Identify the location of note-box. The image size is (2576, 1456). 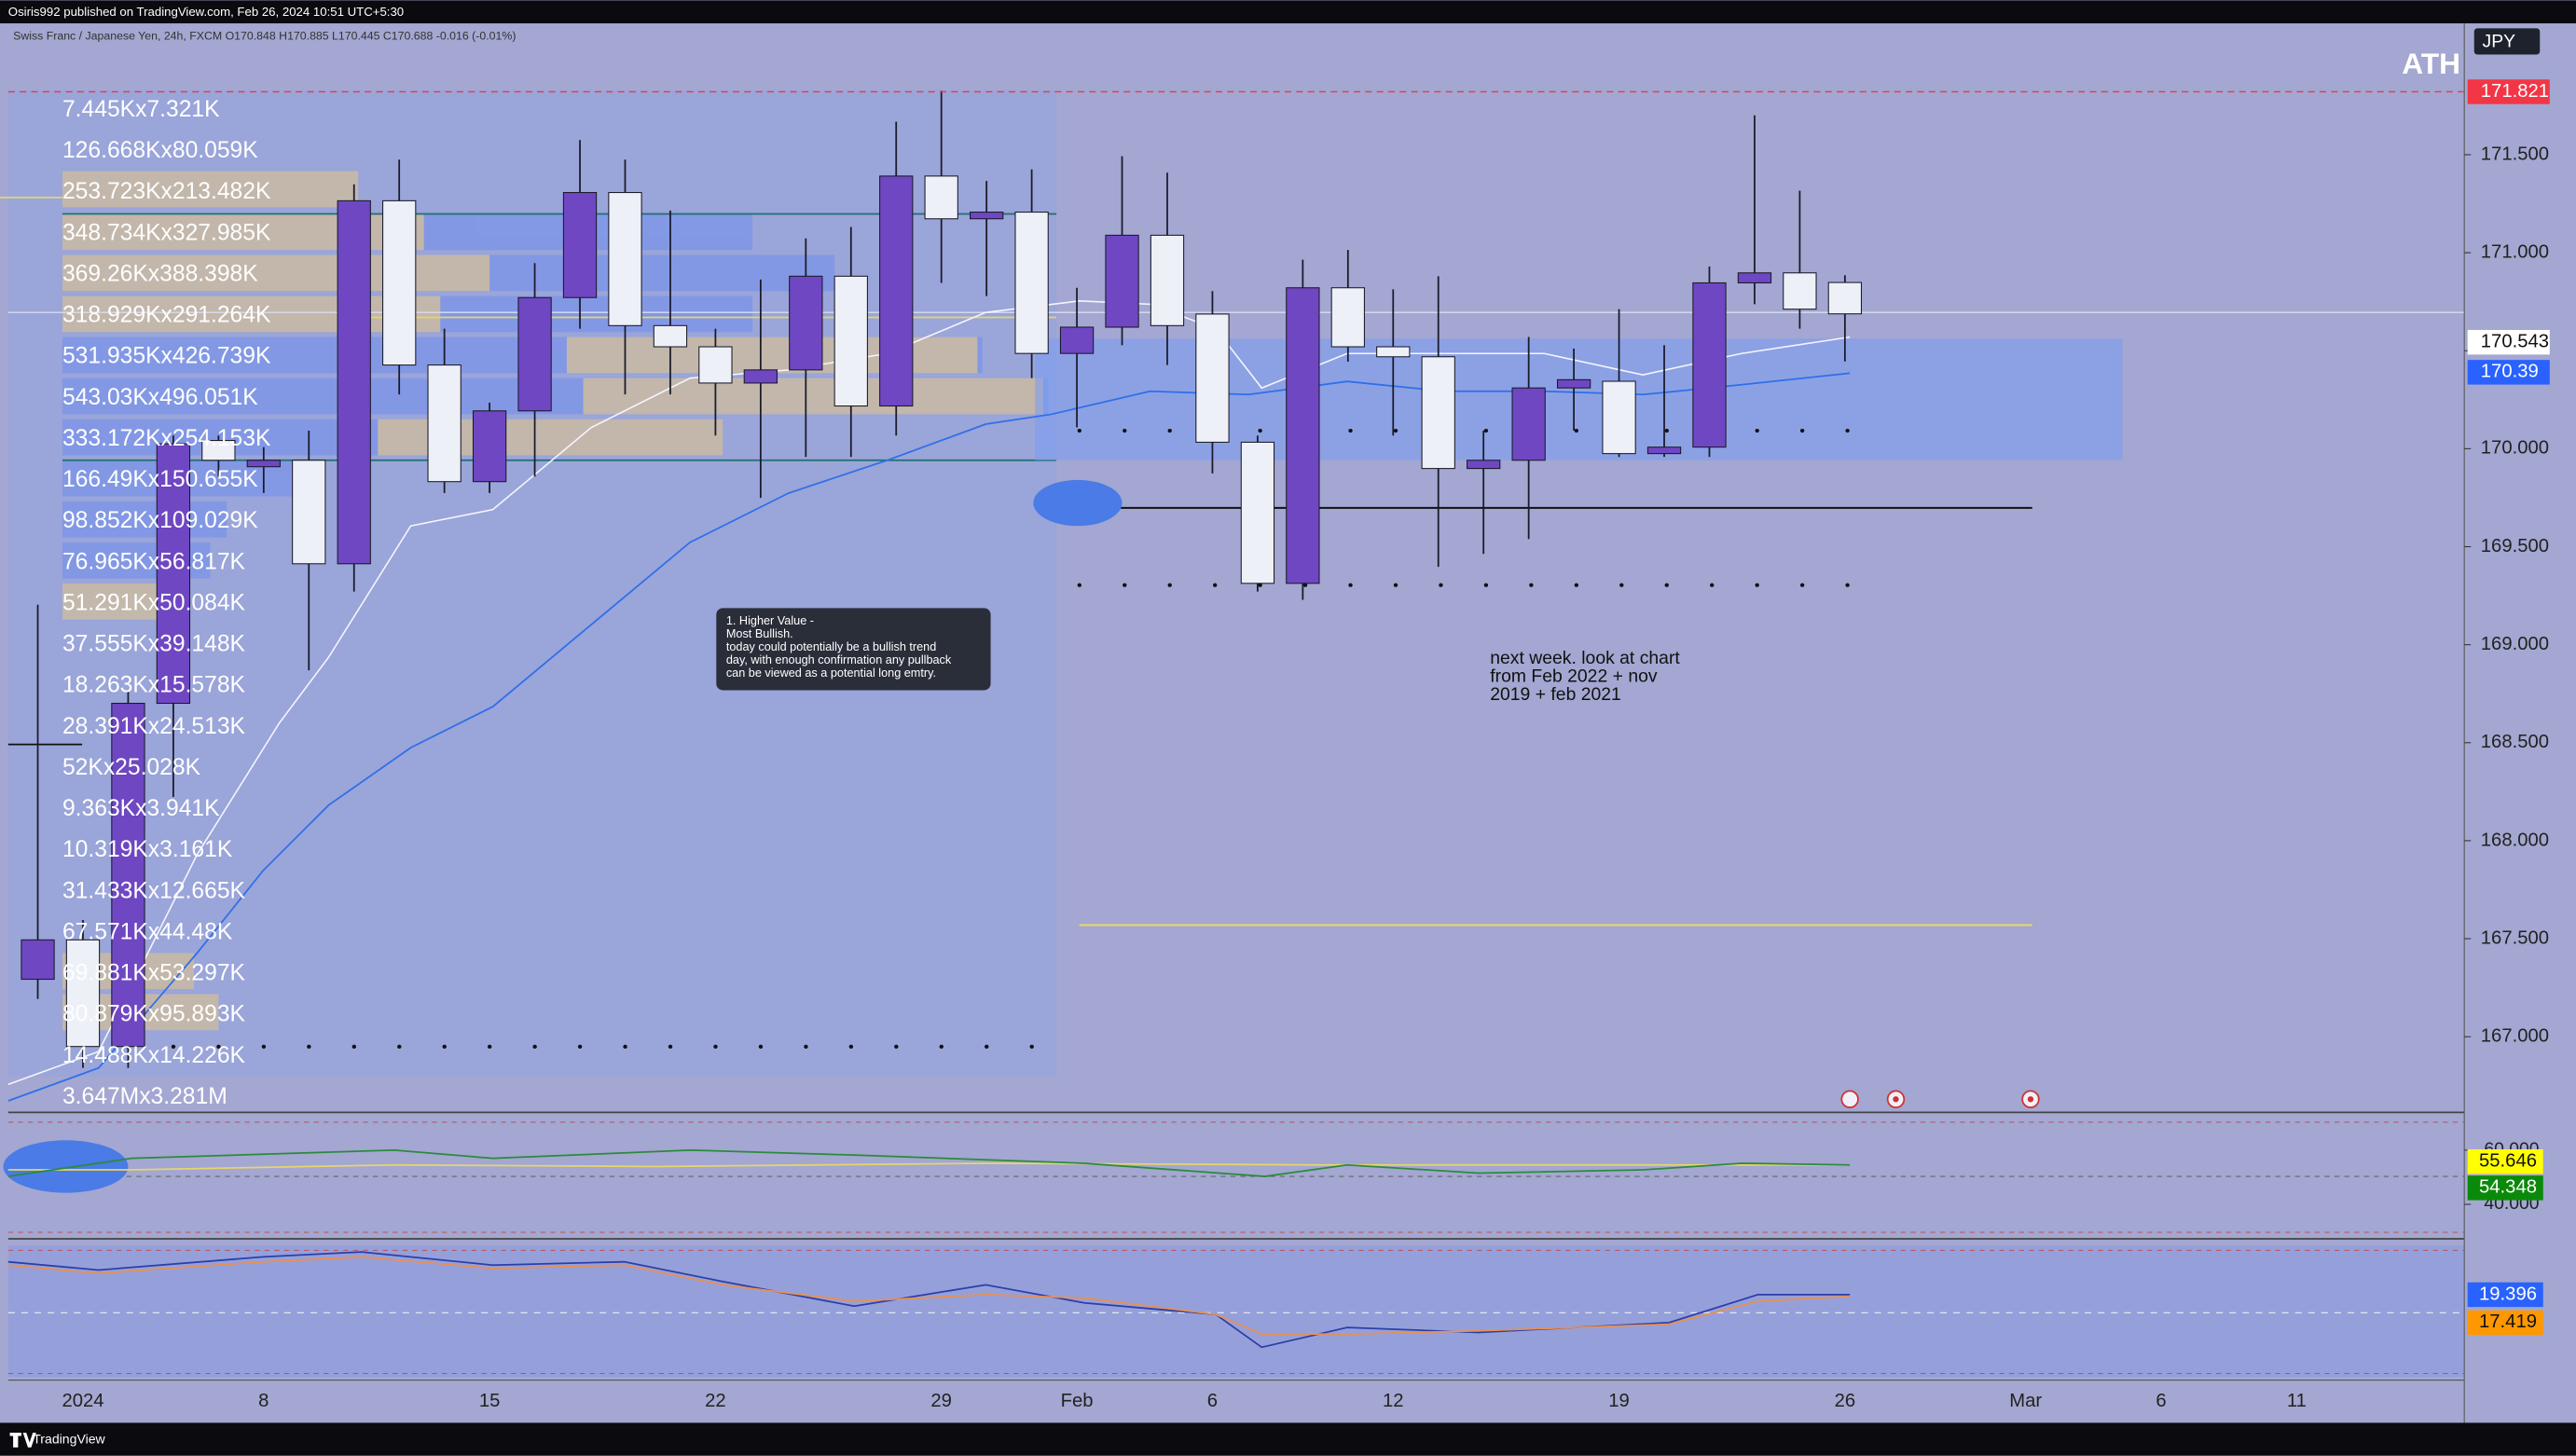
(853, 649).